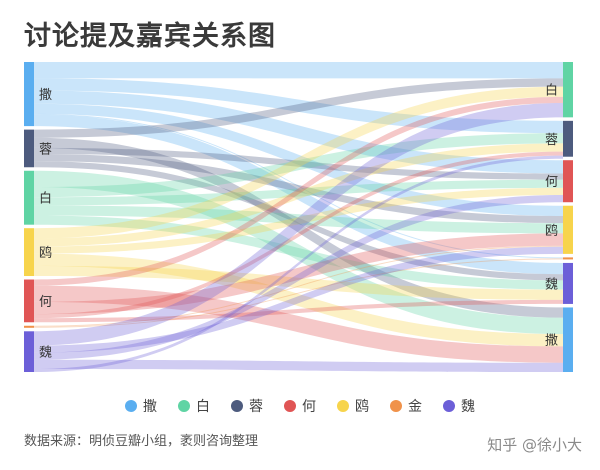 This screenshot has width=600, height=470. Describe the element at coordinates (141, 441) in the screenshot. I see `source-note: 数据来源：明侦豆瓣小组，袤则咨询整理` at that location.